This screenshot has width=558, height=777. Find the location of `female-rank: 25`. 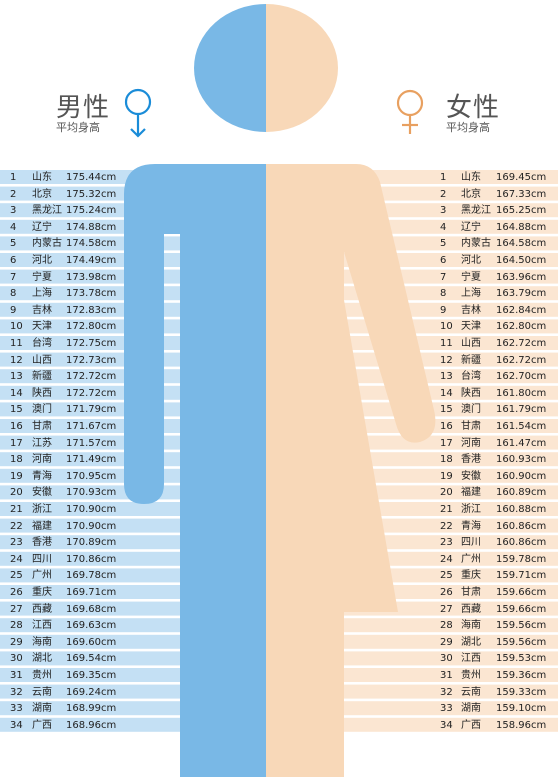

female-rank: 25 is located at coordinates (446, 576).